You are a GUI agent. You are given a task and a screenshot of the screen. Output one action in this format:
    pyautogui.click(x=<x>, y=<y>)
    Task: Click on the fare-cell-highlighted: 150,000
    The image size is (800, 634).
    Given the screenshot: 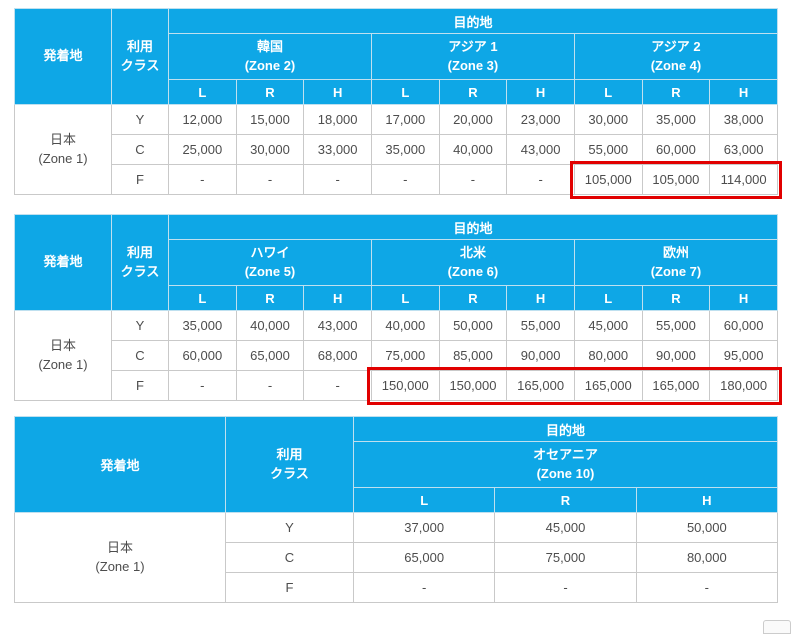 What is the action you would take?
    pyautogui.click(x=405, y=385)
    